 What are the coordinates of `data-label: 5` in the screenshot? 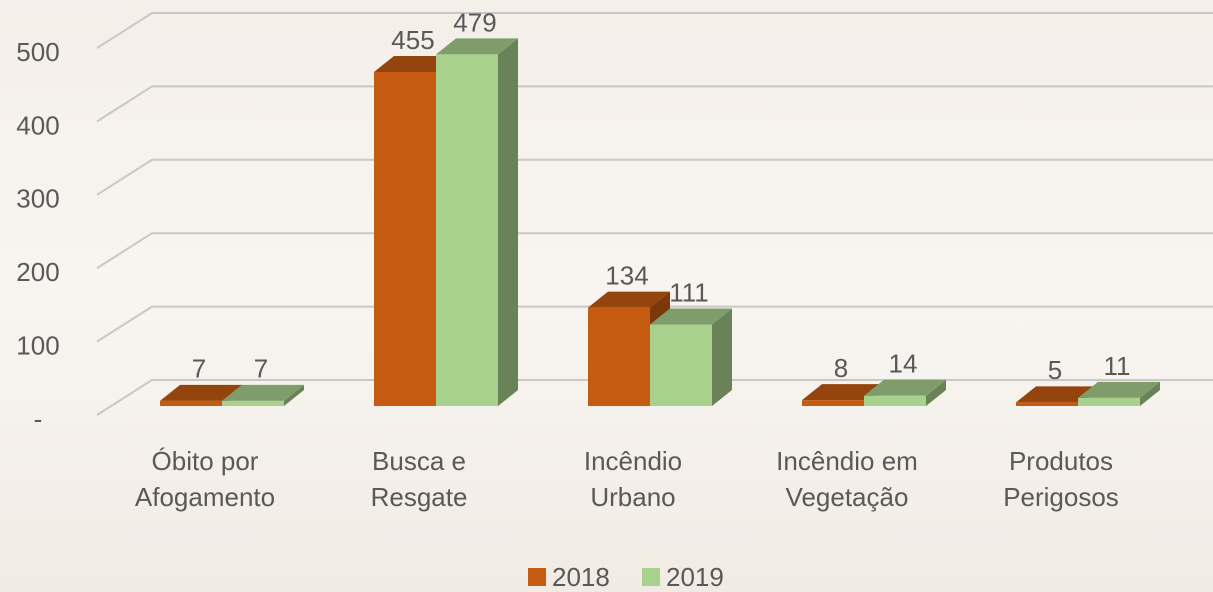 It's located at (1055, 370).